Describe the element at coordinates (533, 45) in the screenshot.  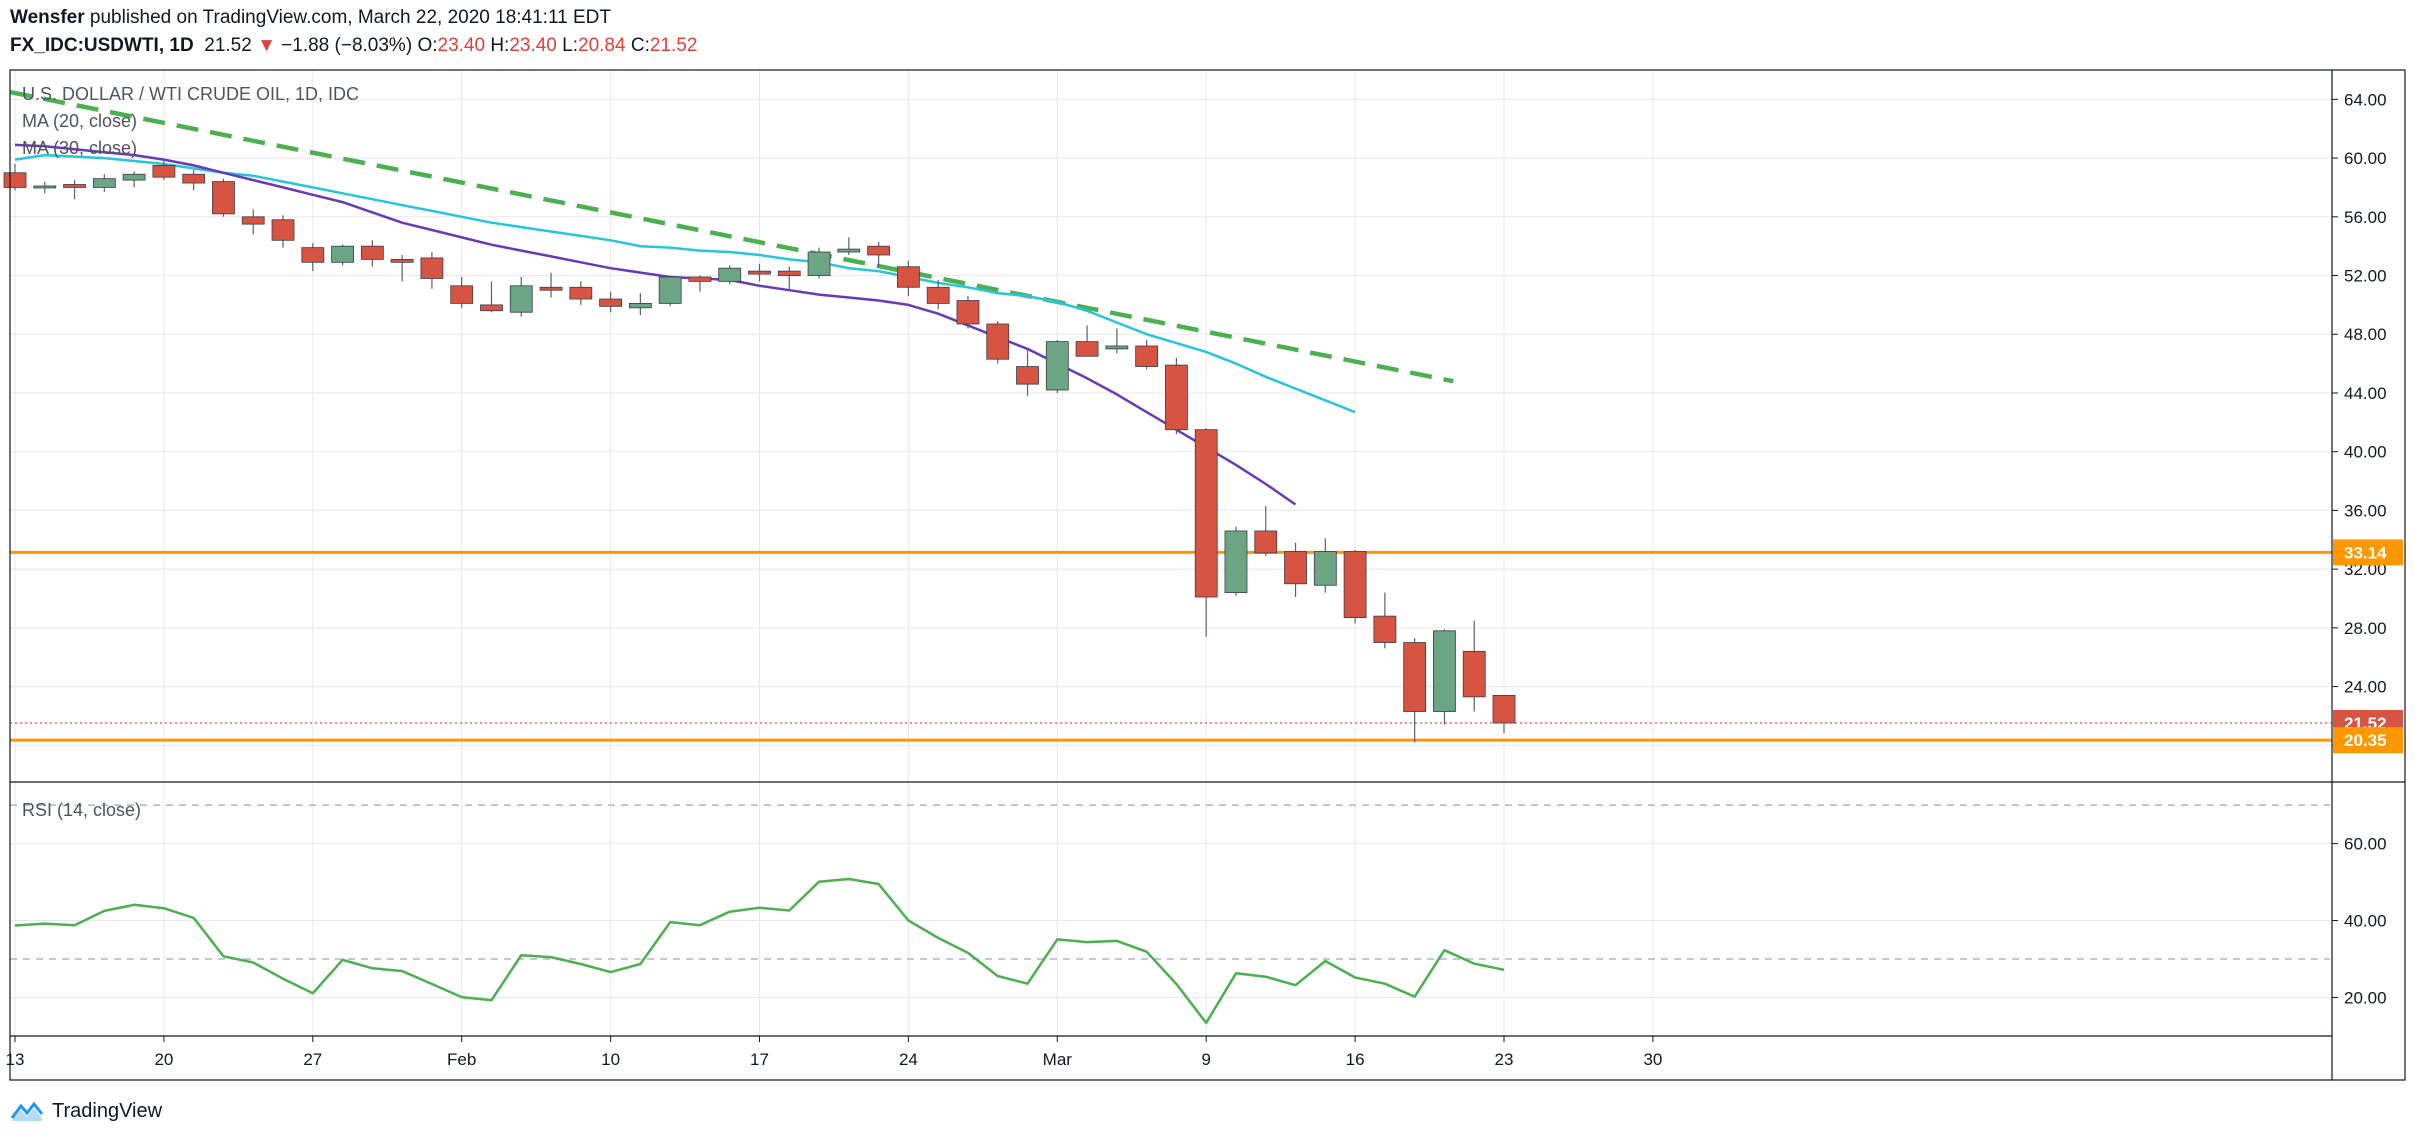
I see `high-value: 23.40` at that location.